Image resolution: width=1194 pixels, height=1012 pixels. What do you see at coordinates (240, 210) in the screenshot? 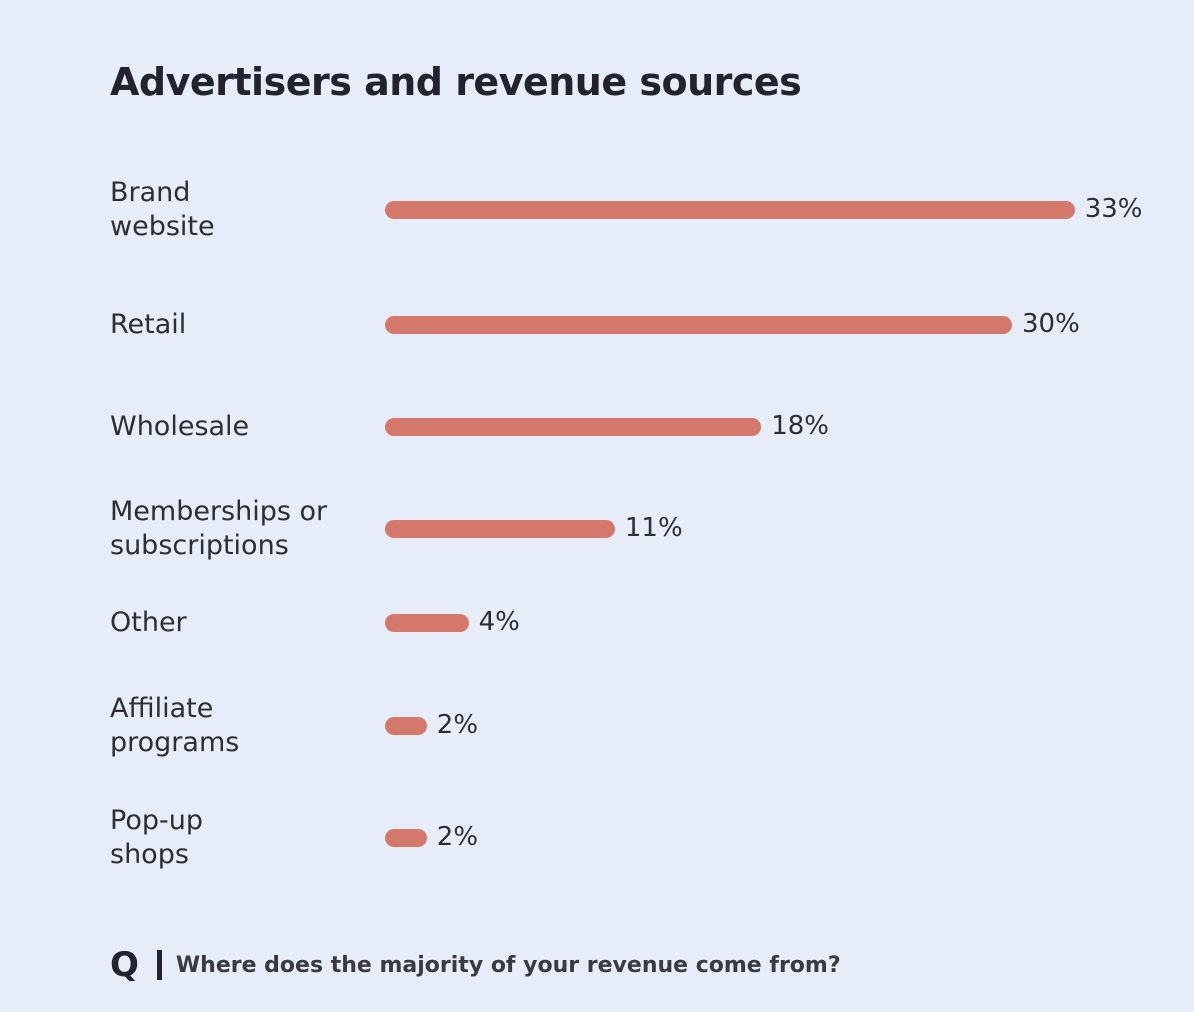
I see `category-label: Brand website` at bounding box center [240, 210].